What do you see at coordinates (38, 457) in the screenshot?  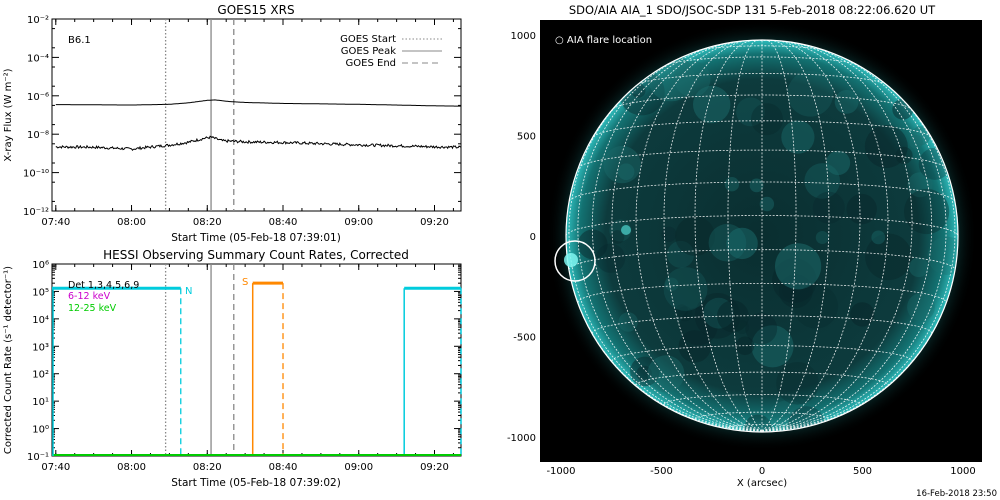 I see `hessi-y-tick-label: 10⁻¹` at bounding box center [38, 457].